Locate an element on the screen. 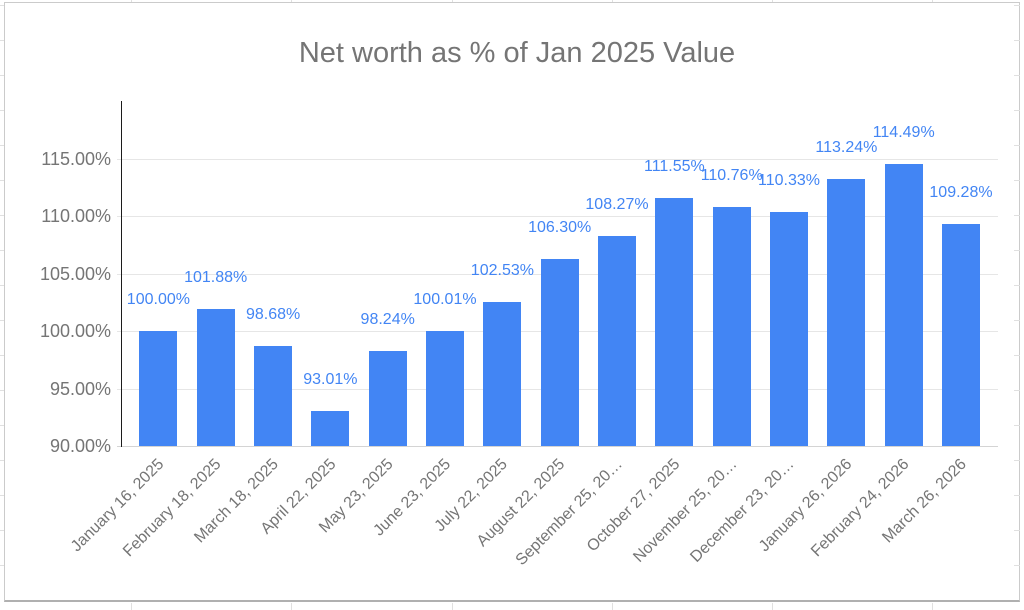  x-axis-category-label: February 24, 2026 is located at coordinates (860, 508).